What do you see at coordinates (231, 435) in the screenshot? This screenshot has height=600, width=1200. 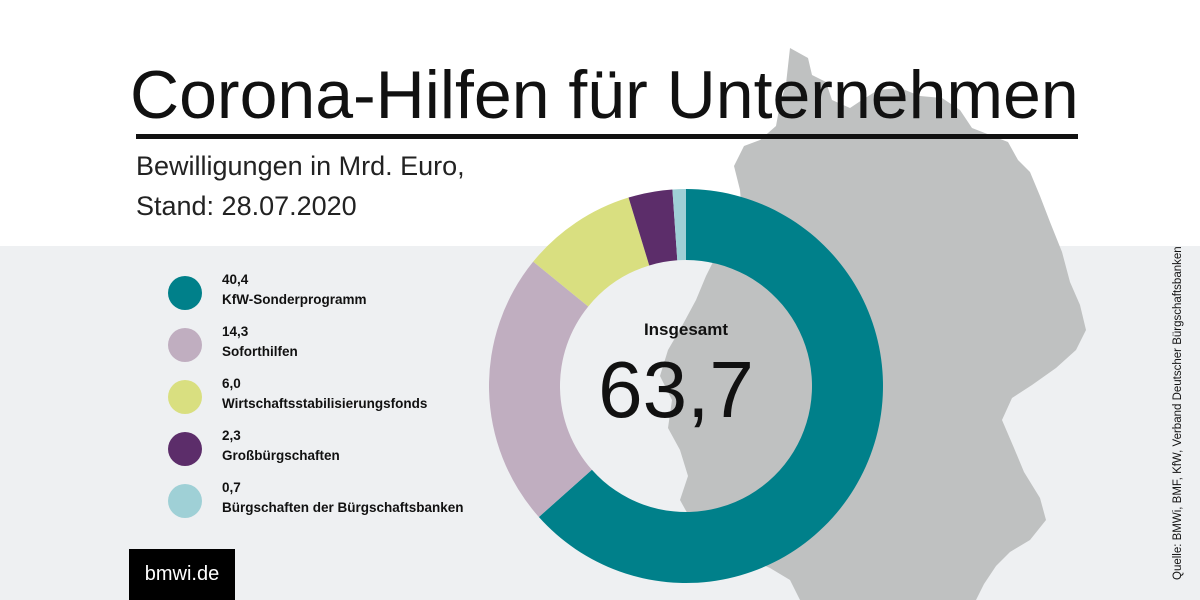 I see `legend-value: 2,3` at bounding box center [231, 435].